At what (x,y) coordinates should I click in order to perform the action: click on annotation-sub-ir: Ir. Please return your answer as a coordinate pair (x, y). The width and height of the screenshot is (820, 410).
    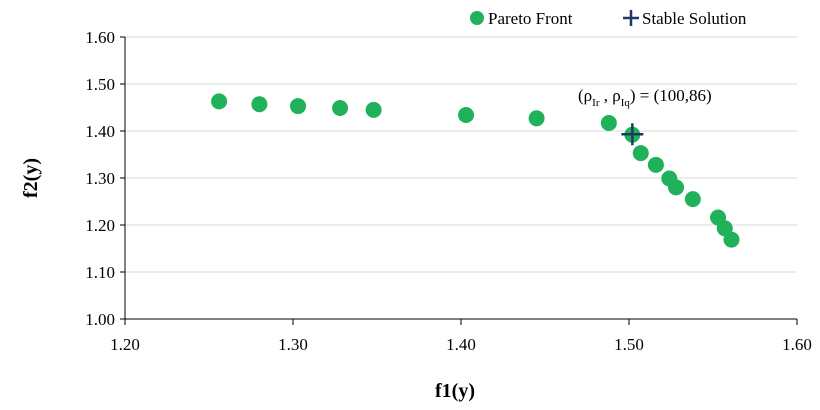
    Looking at the image, I should click on (596, 103).